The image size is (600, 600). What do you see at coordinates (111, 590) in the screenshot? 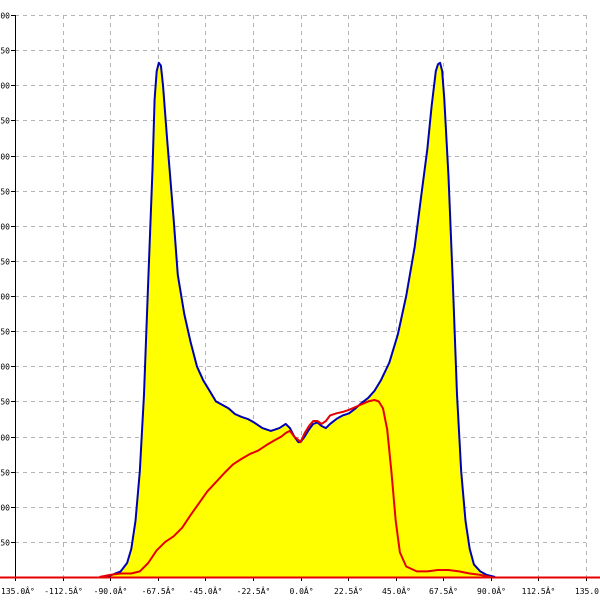
I see `x-tick-label: -90.0Â°` at bounding box center [111, 590].